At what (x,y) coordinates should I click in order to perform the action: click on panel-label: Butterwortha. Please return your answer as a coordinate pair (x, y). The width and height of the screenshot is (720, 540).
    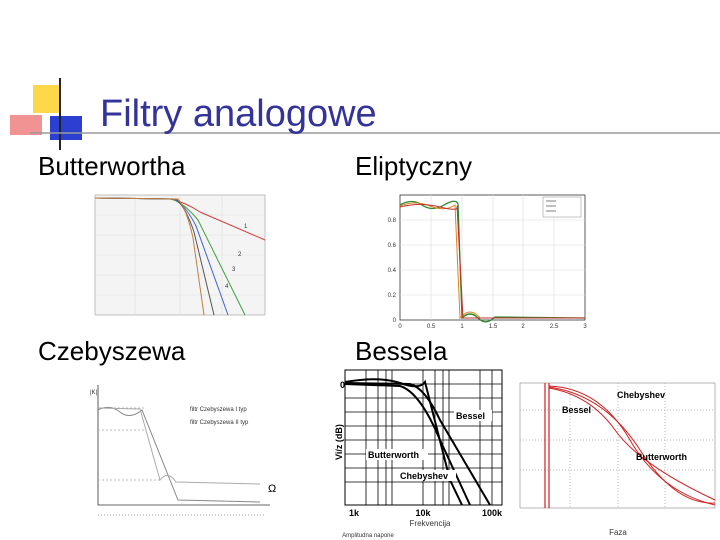
    Looking at the image, I should click on (112, 166).